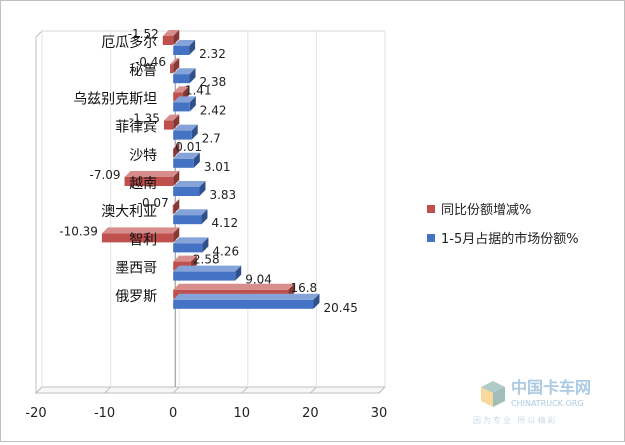 The height and width of the screenshot is (445, 625). Describe the element at coordinates (310, 413) in the screenshot. I see `x-tick-label: 20` at that location.